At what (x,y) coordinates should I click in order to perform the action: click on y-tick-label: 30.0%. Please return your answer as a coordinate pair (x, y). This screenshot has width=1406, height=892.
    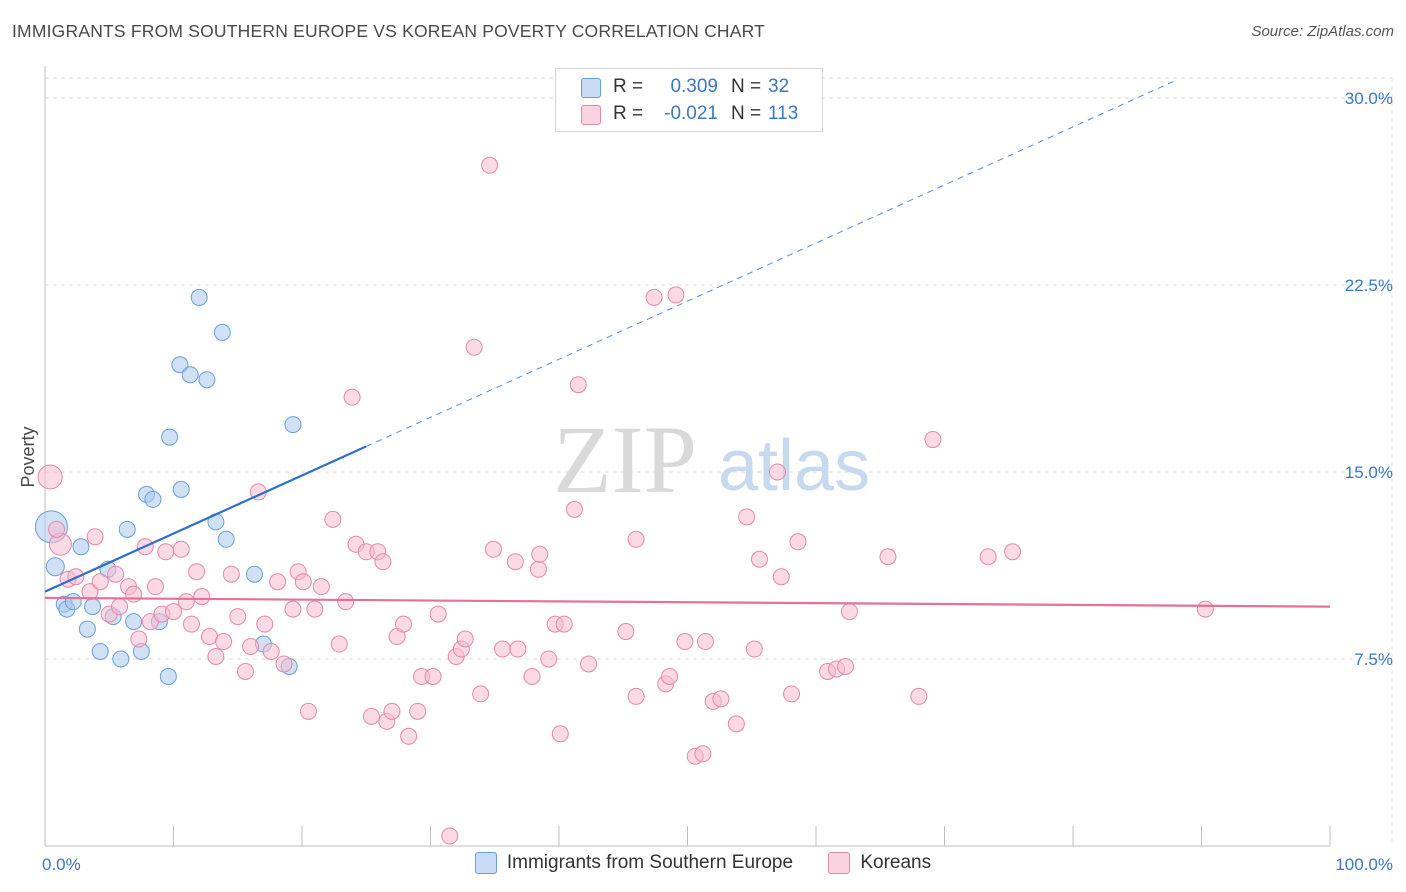
    Looking at the image, I should click on (1369, 98).